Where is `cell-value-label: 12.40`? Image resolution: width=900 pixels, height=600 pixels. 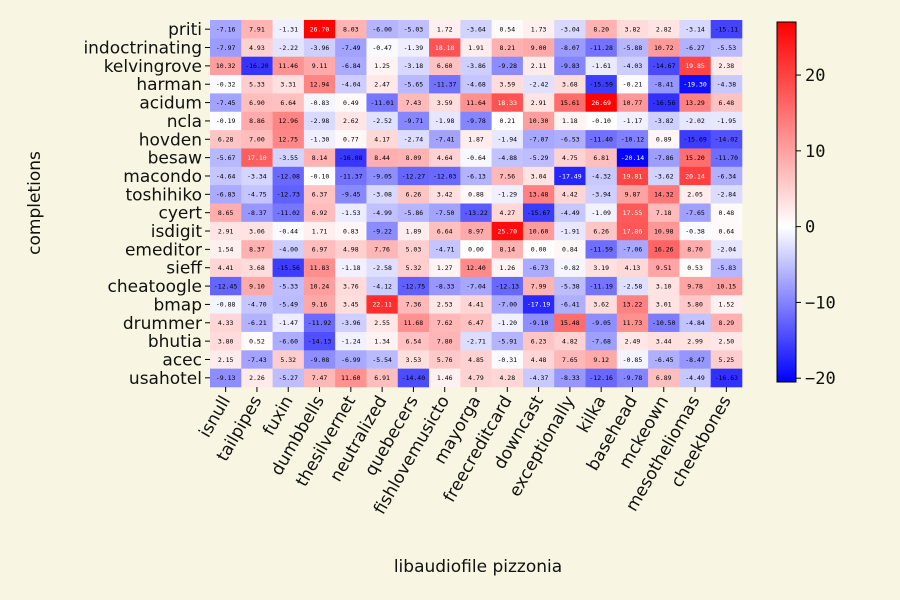
cell-value-label: 12.40 is located at coordinates (476, 268).